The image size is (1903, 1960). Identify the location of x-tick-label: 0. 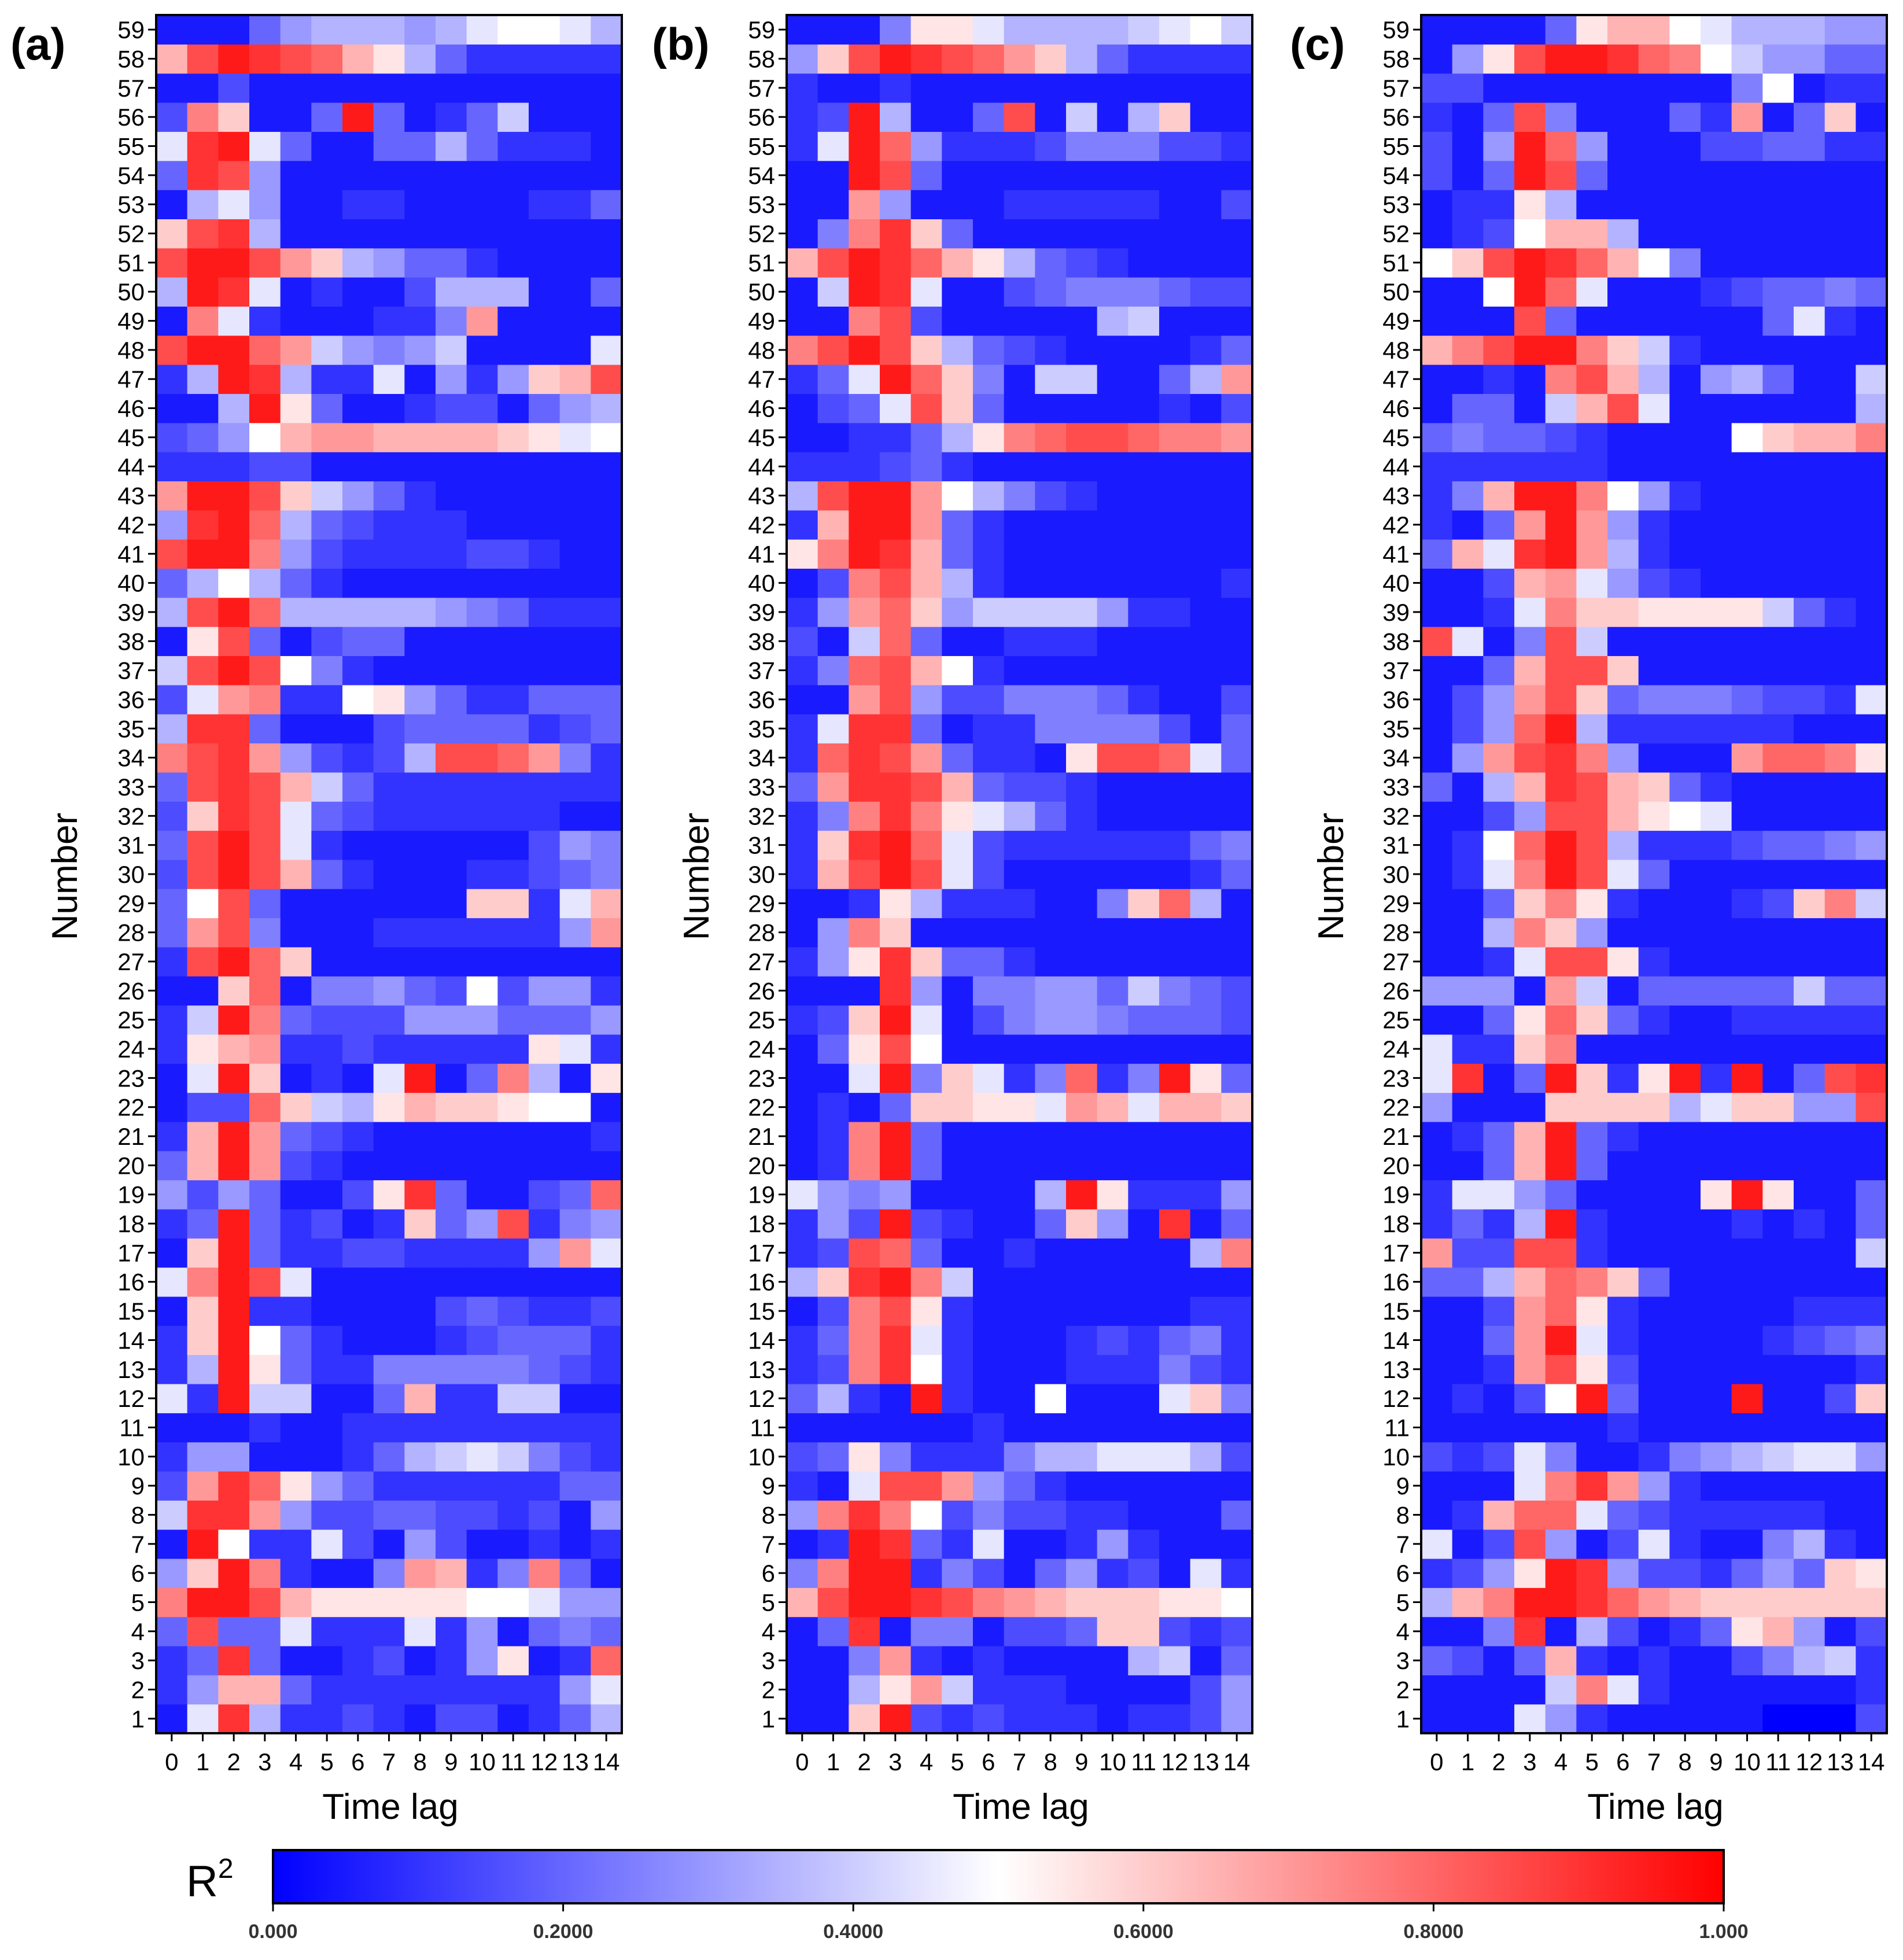
(172, 1761).